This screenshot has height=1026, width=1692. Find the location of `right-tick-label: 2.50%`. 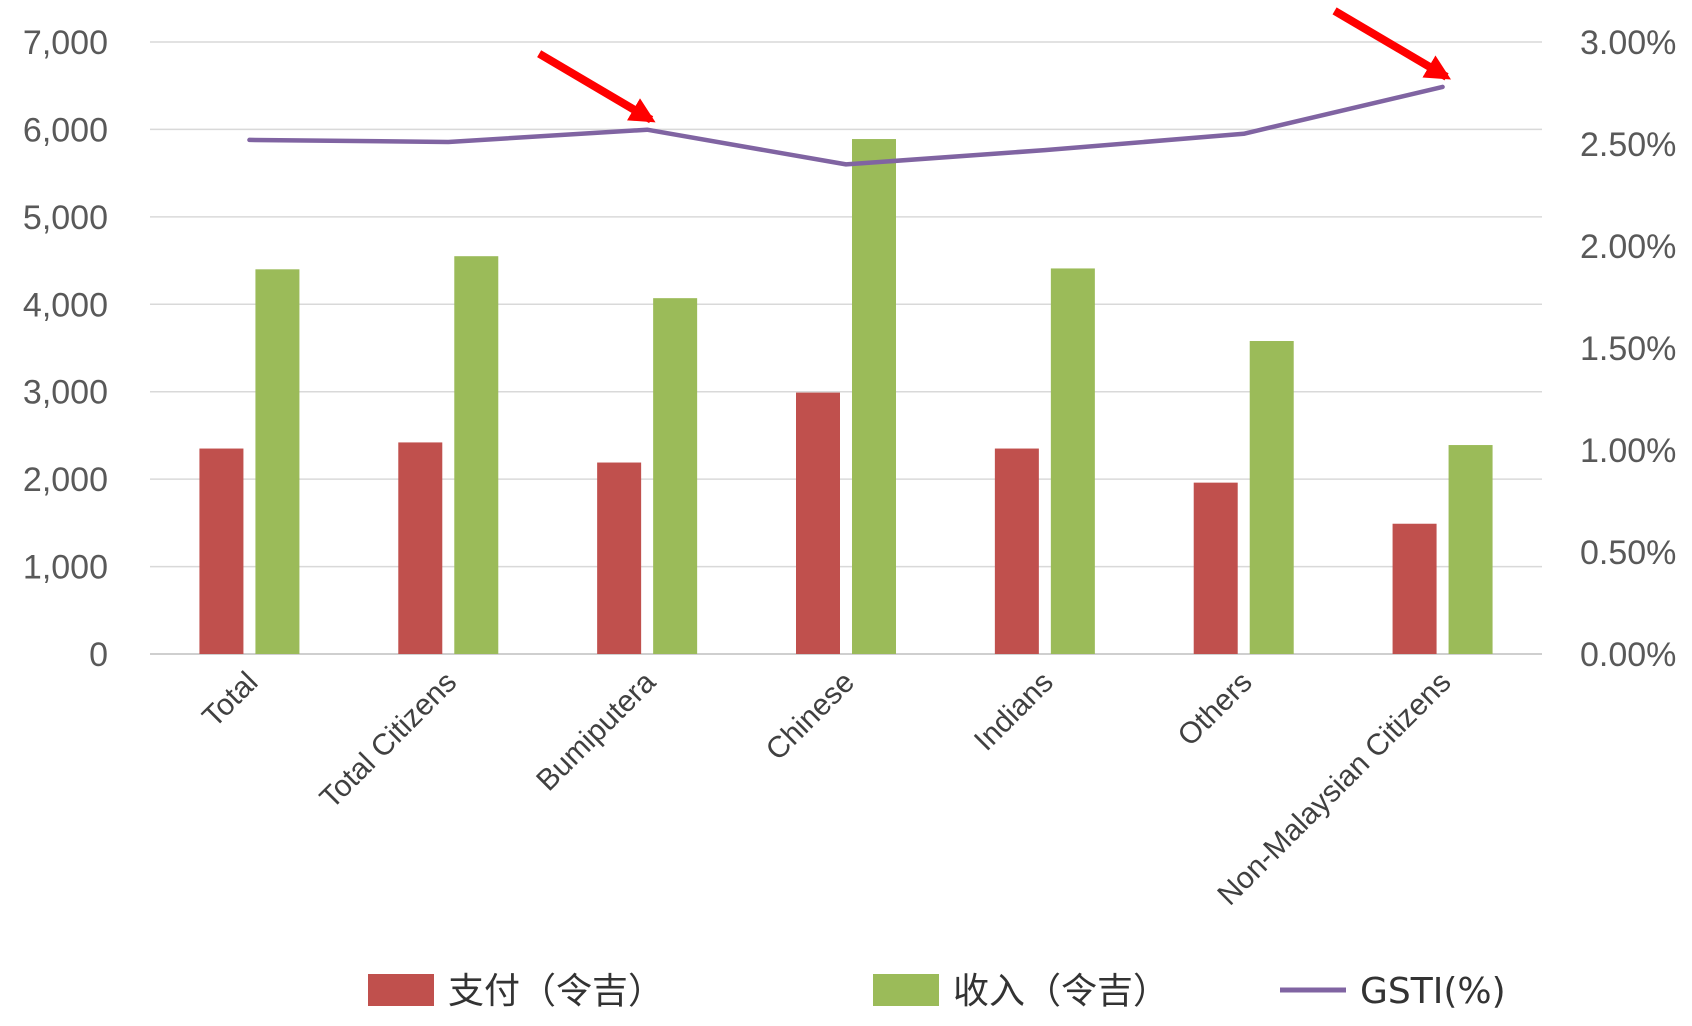

right-tick-label: 2.50% is located at coordinates (1628, 145).